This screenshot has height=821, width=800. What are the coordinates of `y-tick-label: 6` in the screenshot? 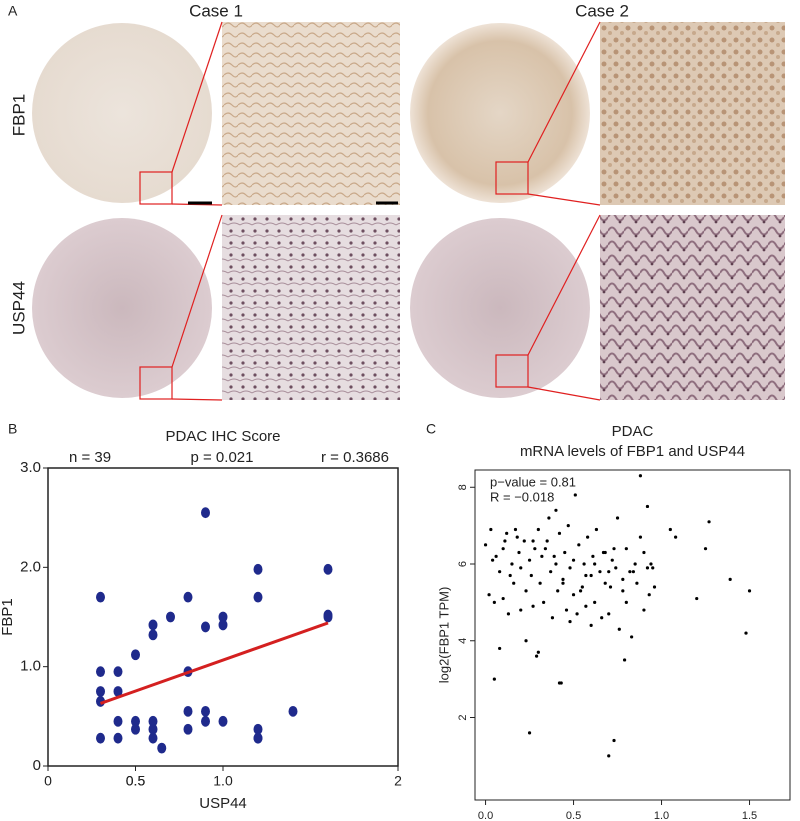 It's located at (463, 564).